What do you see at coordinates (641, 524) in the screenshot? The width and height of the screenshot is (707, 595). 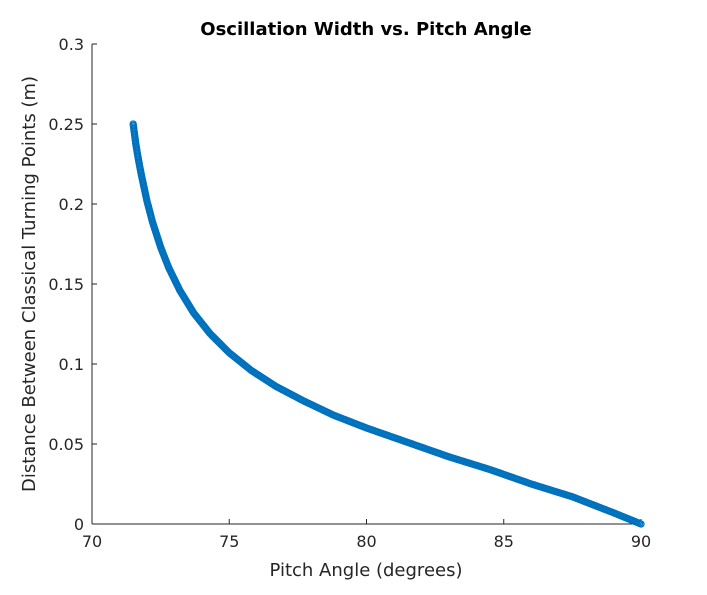 I see `data-point` at bounding box center [641, 524].